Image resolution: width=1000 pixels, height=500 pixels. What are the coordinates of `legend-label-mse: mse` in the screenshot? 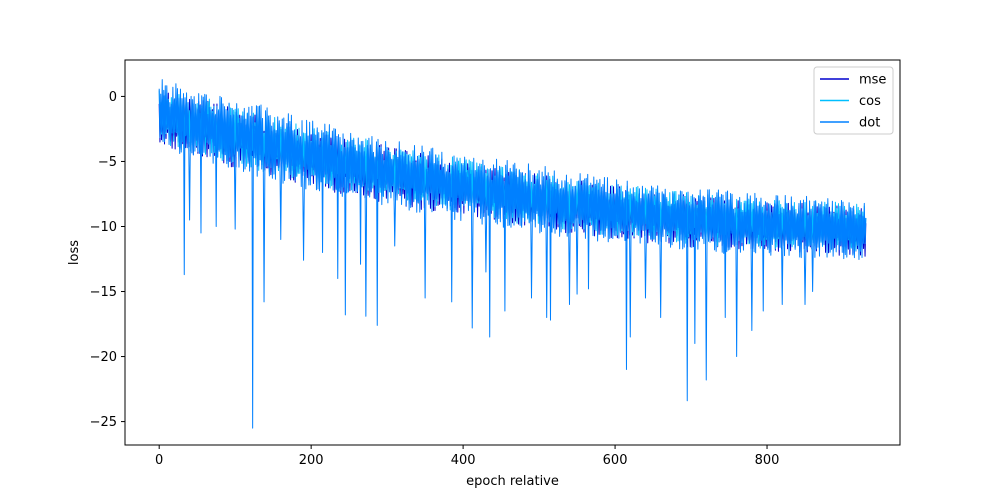 It's located at (872, 80).